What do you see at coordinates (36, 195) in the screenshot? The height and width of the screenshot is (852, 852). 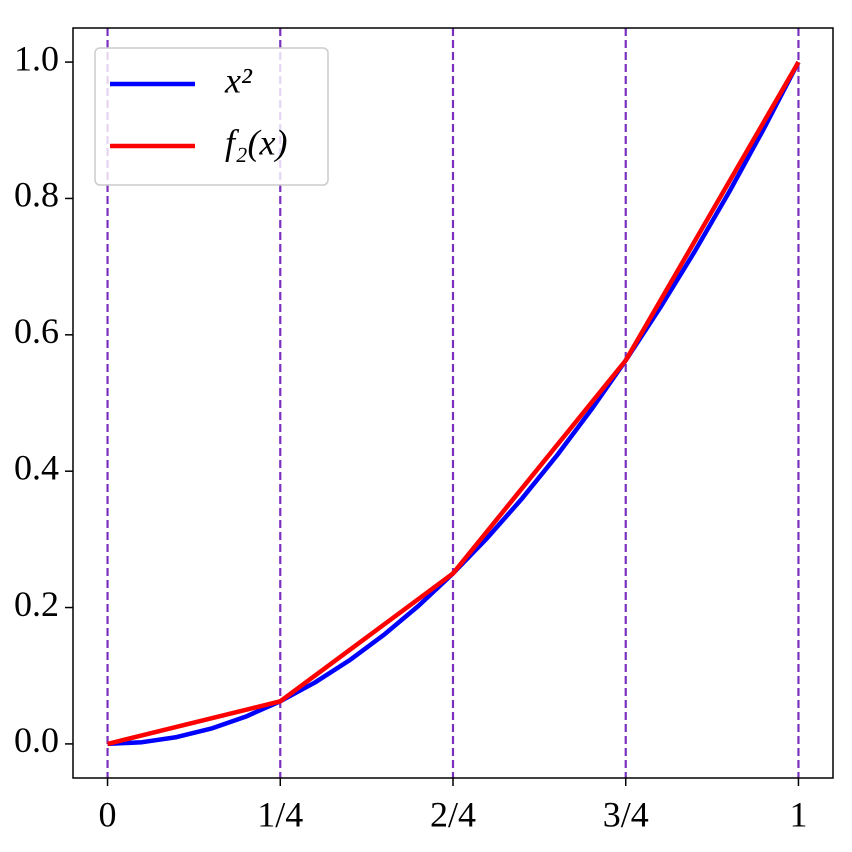 I see `y-tick-label: 0.8` at bounding box center [36, 195].